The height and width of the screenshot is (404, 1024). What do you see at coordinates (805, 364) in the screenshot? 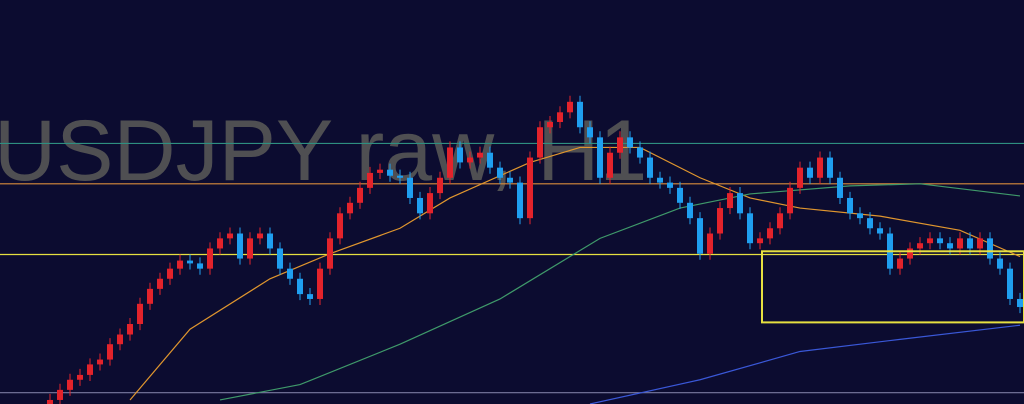
I see `moving-average` at bounding box center [805, 364].